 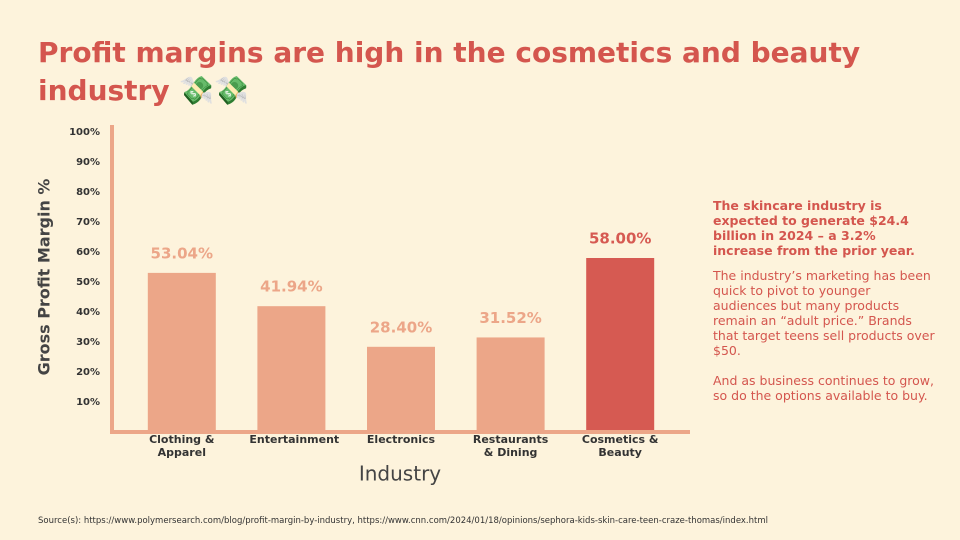 I want to click on x-tick-label: Electronics, so click(x=401, y=439).